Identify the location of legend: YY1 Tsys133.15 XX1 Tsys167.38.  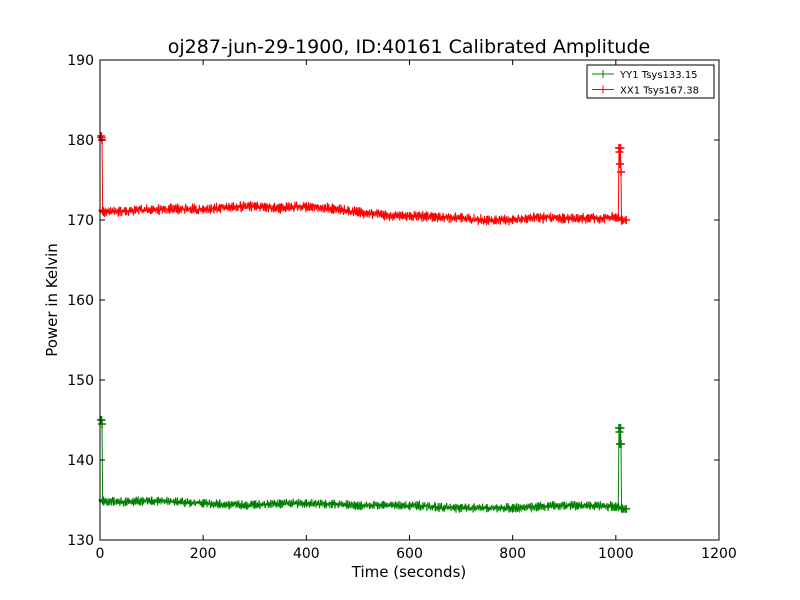
(650, 81).